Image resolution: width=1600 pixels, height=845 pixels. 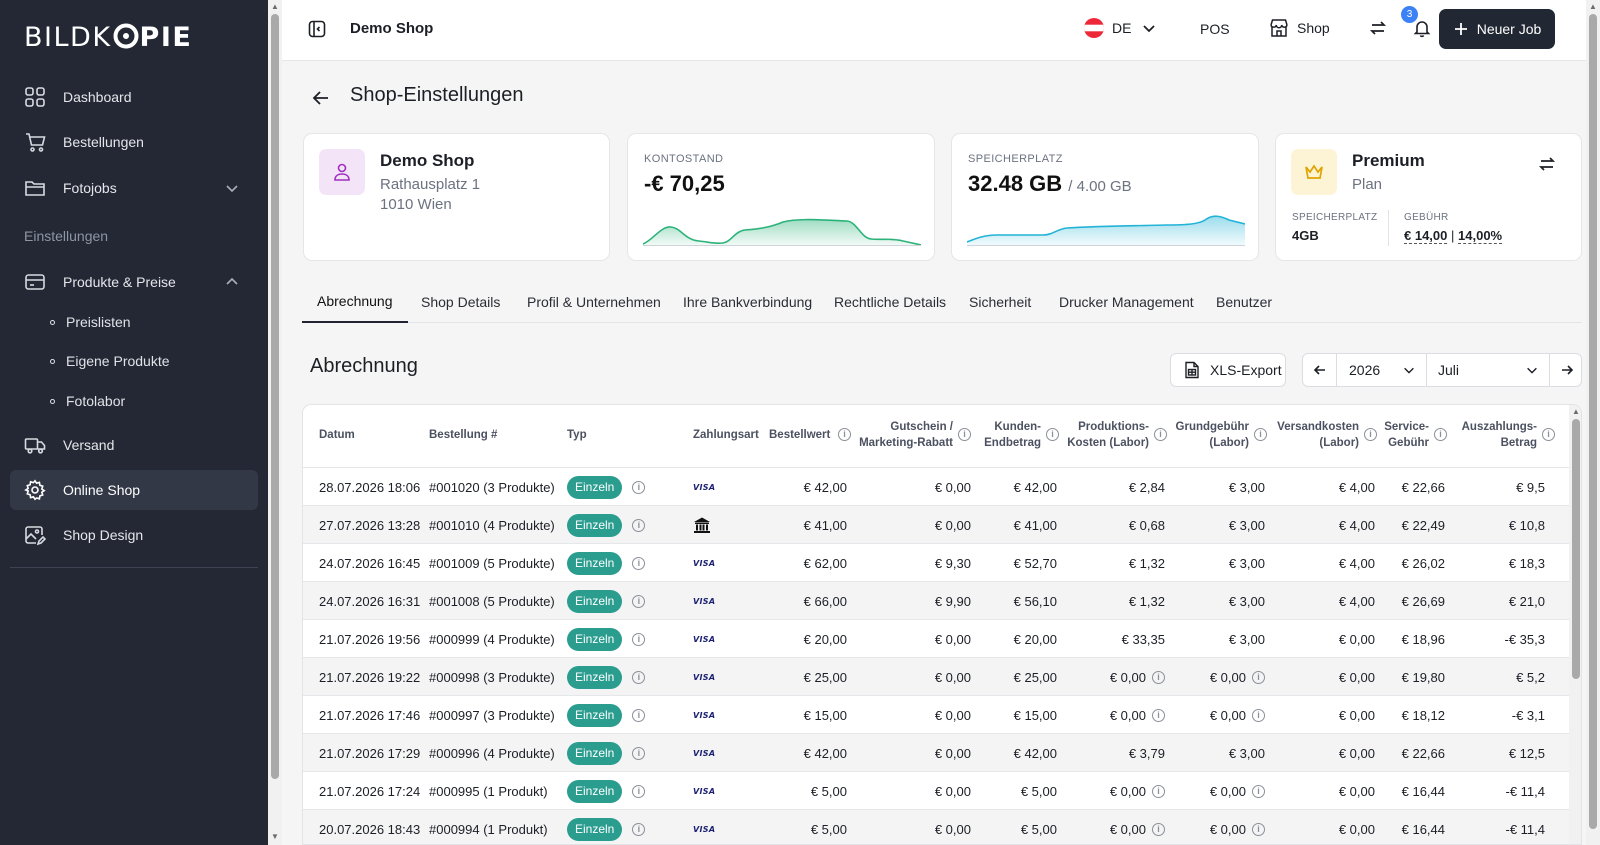 What do you see at coordinates (1547, 166) in the screenshot?
I see `change-plan-button` at bounding box center [1547, 166].